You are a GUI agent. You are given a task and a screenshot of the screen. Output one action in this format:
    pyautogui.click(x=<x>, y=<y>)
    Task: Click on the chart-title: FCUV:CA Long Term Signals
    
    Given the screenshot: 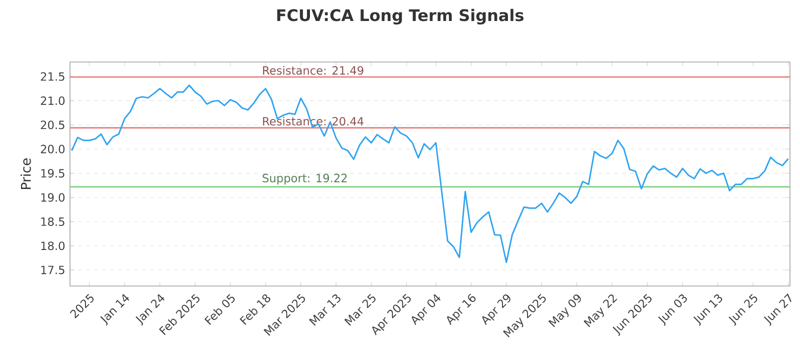 What is the action you would take?
    pyautogui.click(x=400, y=16)
    